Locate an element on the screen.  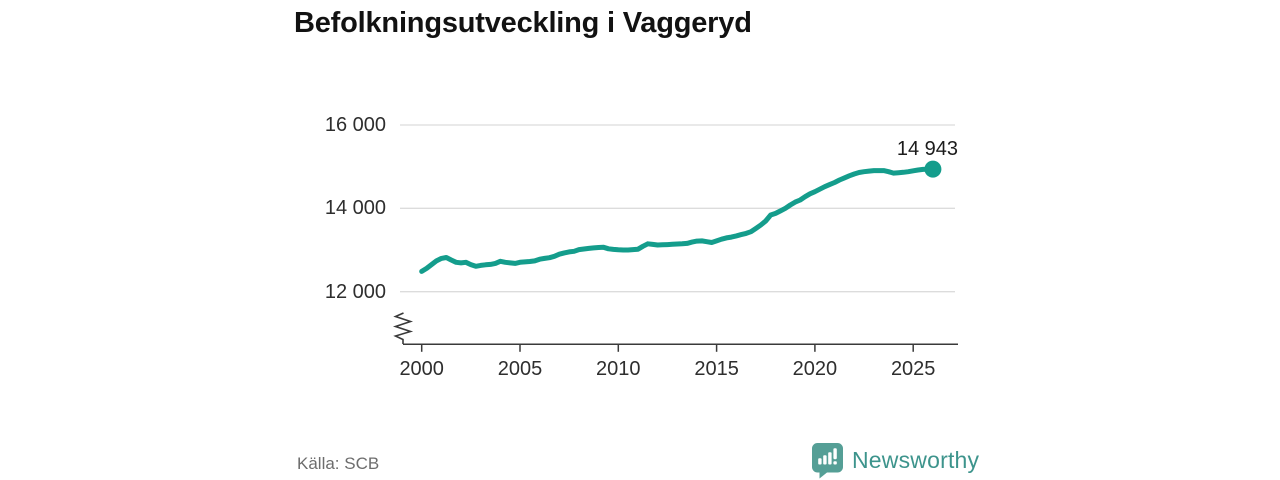
x-axis-label: 2010 is located at coordinates (618, 369).